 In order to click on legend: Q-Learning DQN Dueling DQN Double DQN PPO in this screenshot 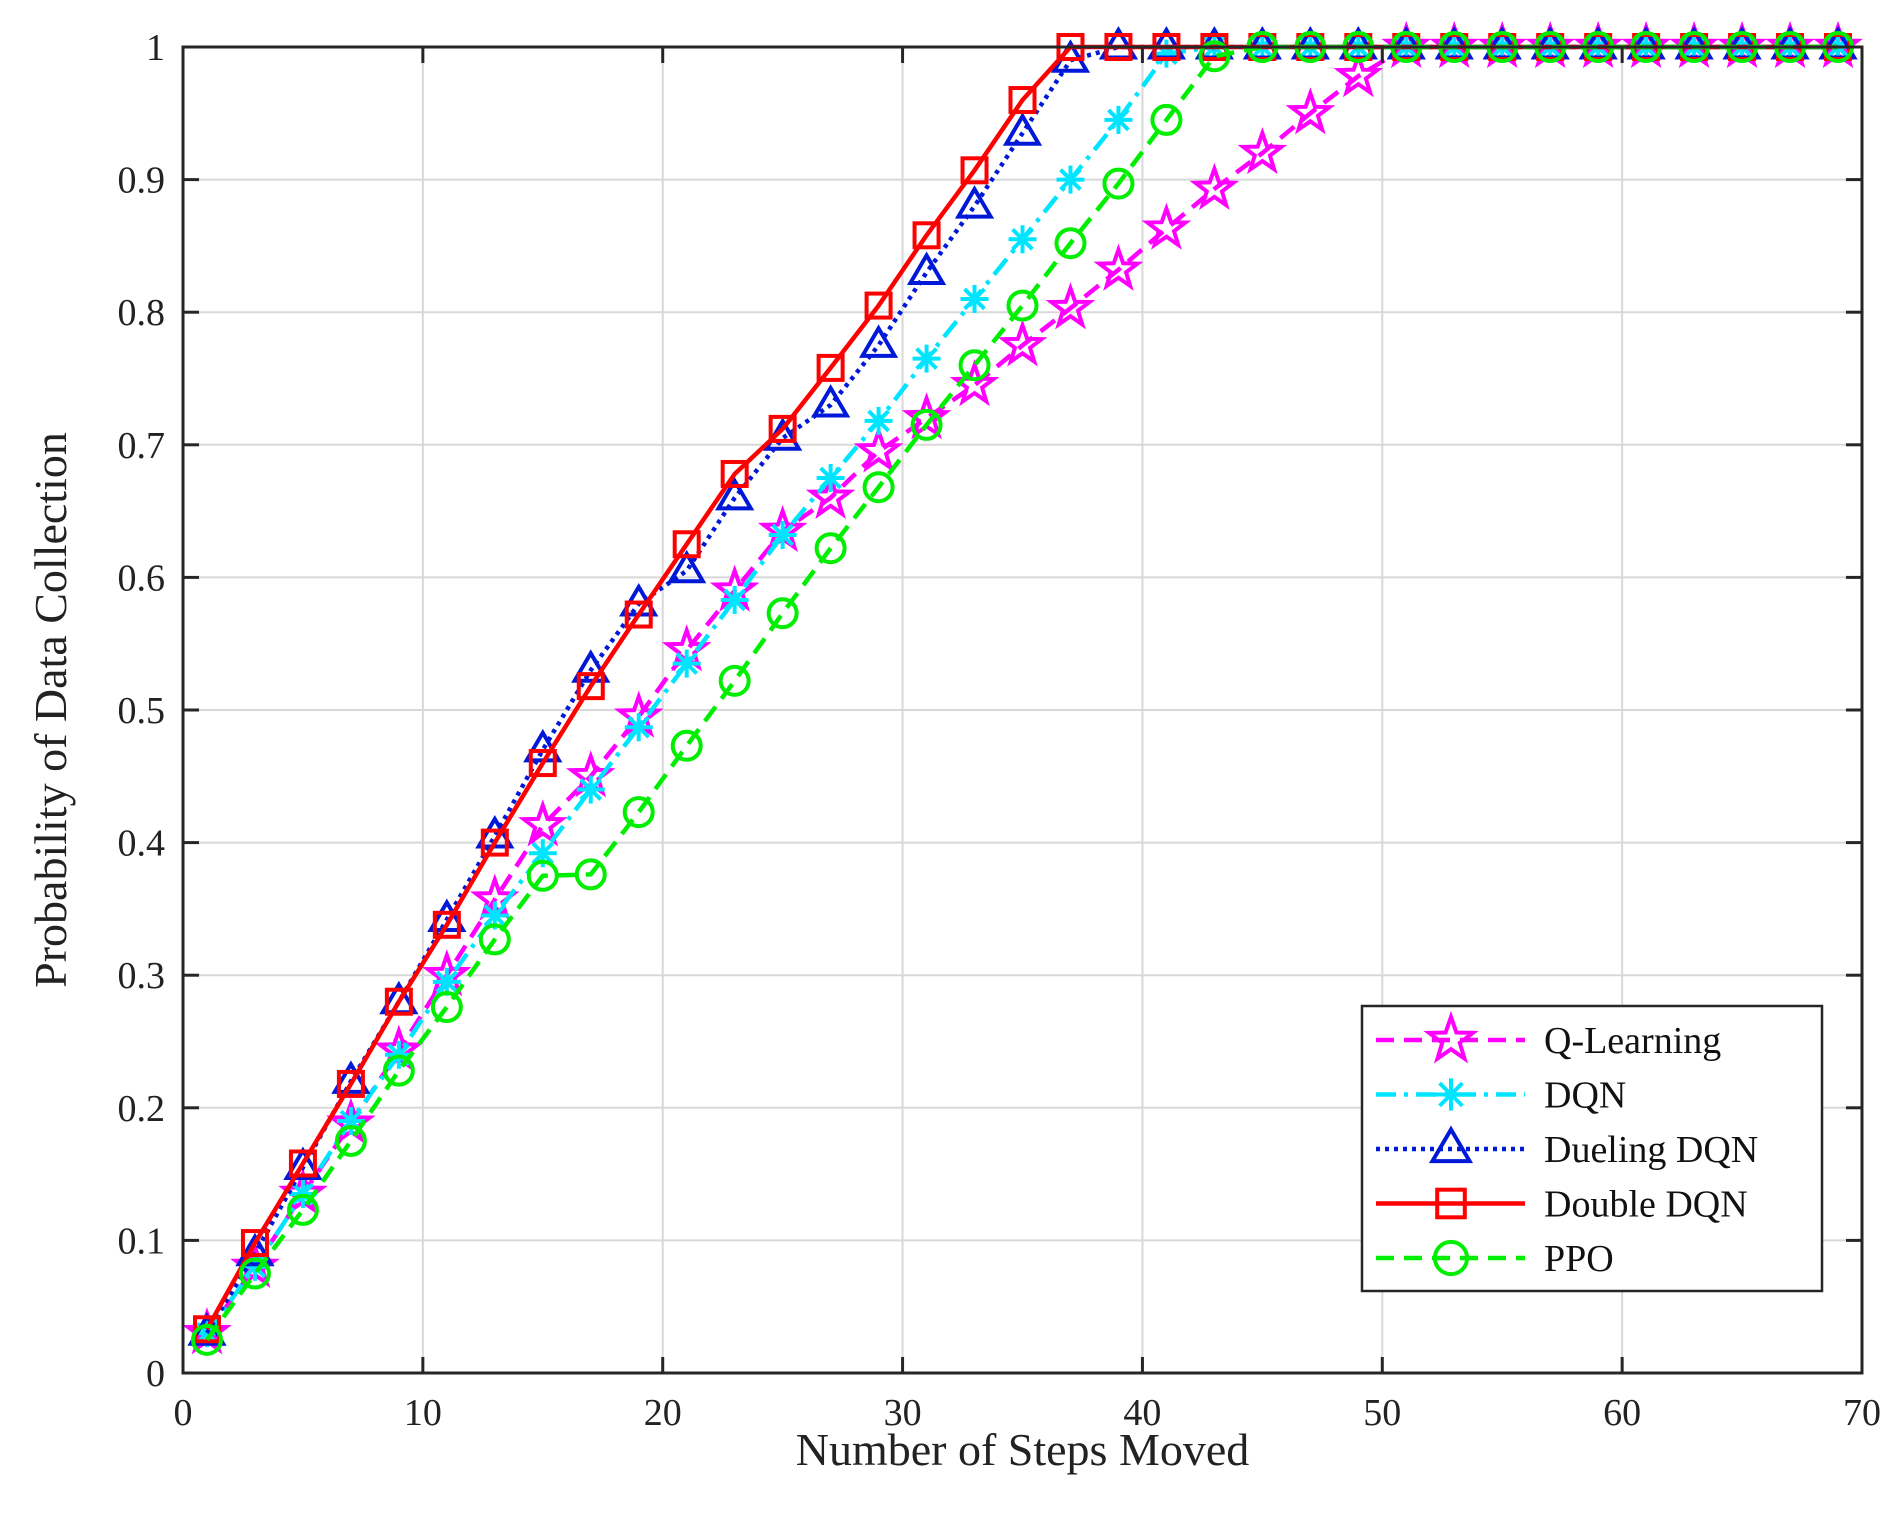, I will do `click(1592, 1148)`.